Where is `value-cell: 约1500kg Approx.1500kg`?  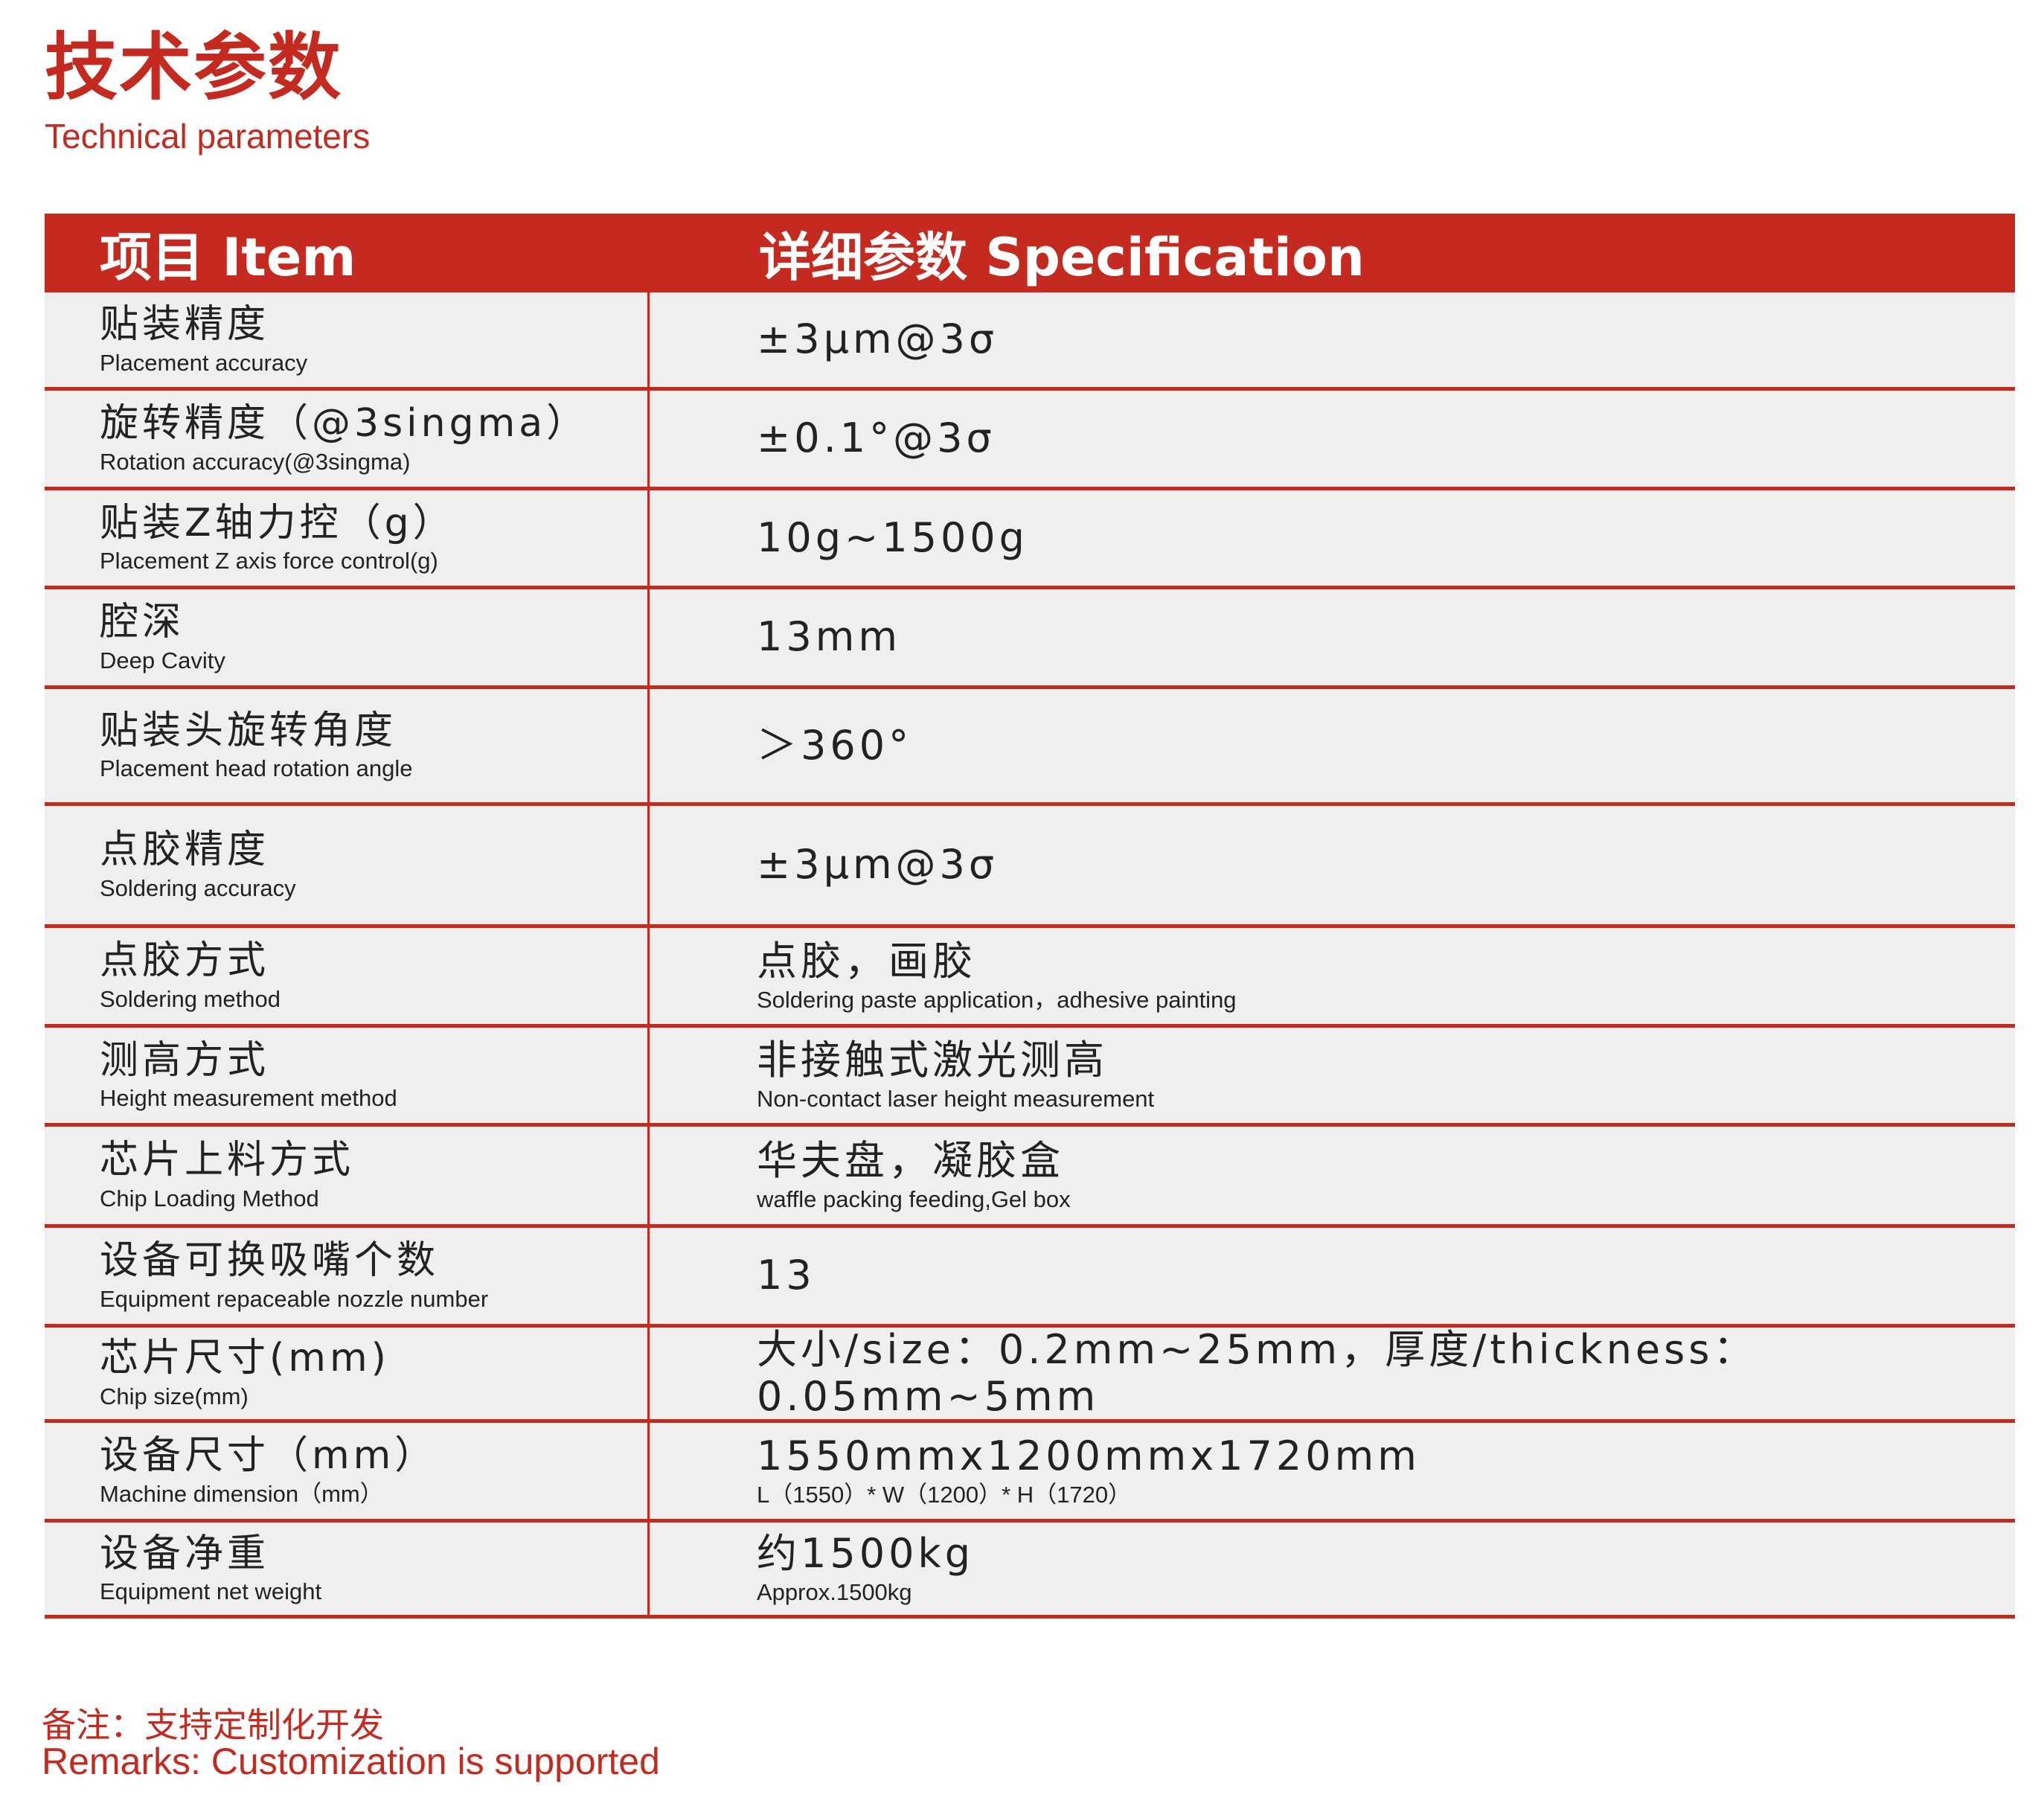 value-cell: 约1500kg Approx.1500kg is located at coordinates (1333, 1569).